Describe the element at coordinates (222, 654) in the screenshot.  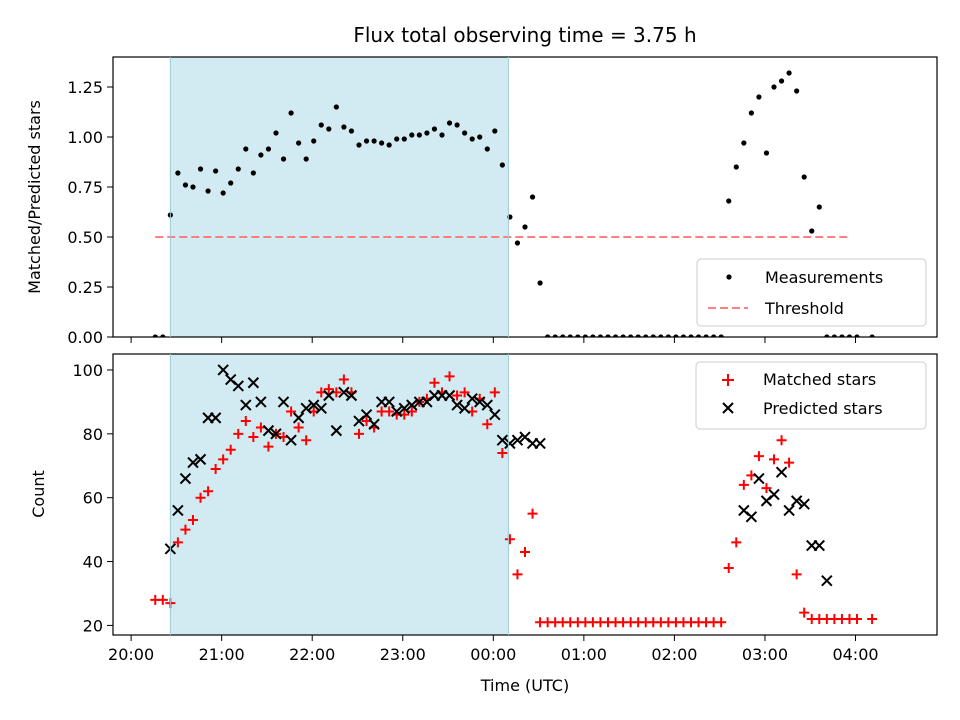
I see `x-tick-label: 21:00` at that location.